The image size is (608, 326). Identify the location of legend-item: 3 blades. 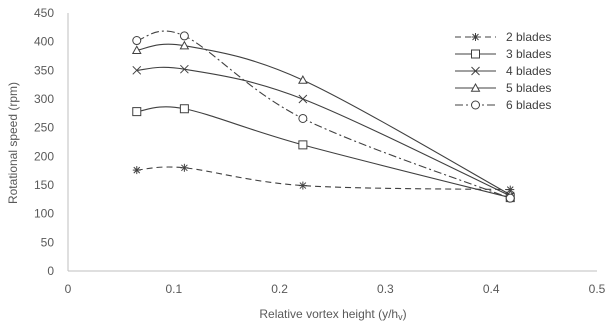
(503, 54).